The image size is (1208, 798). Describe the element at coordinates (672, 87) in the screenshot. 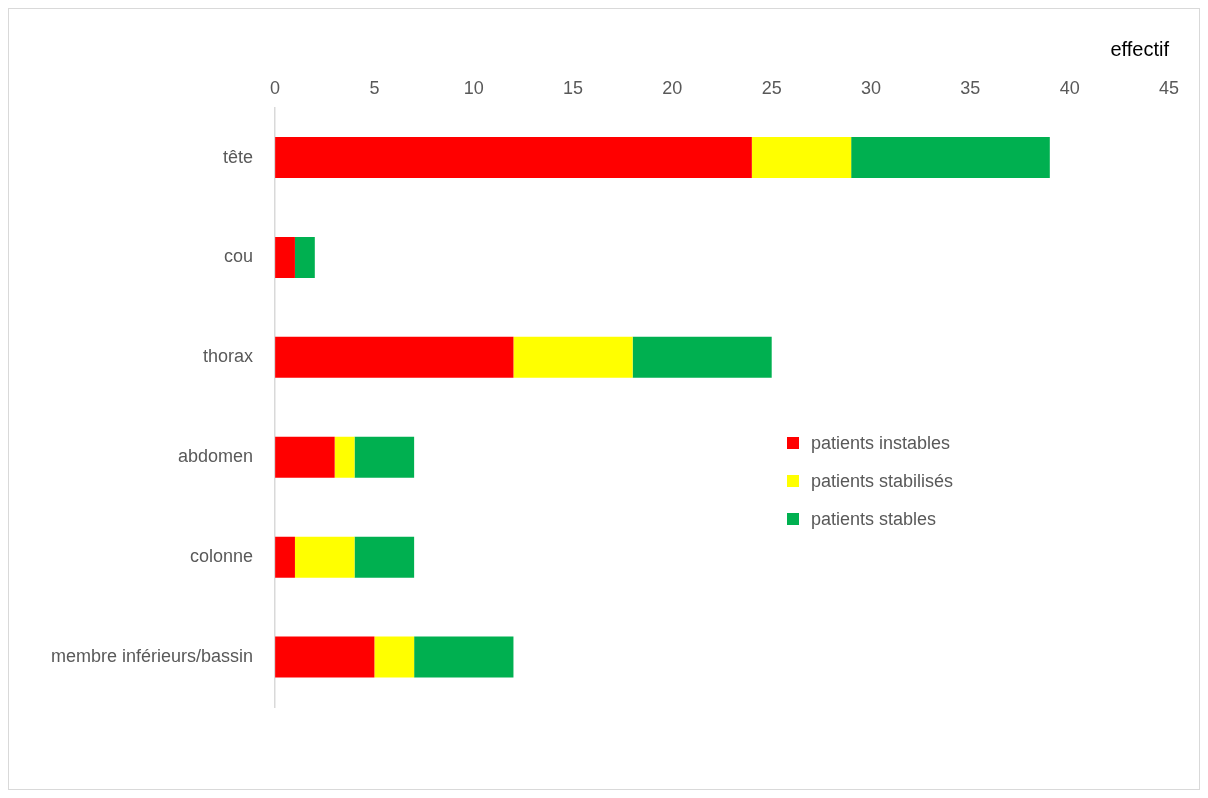

I see `x-tick-label: 20` at that location.